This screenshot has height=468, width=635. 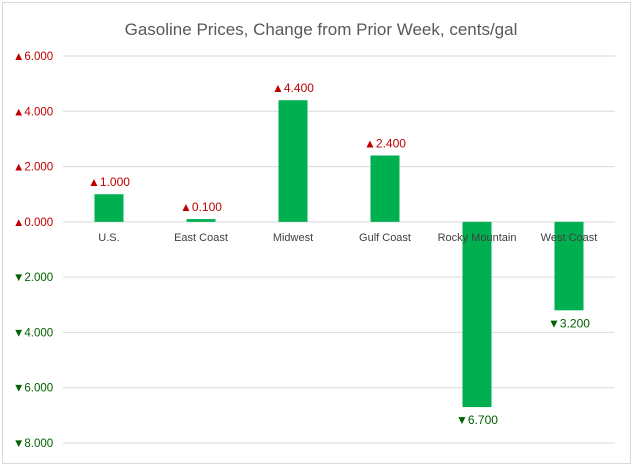 I want to click on data-label: ▲1.000, so click(x=109, y=182).